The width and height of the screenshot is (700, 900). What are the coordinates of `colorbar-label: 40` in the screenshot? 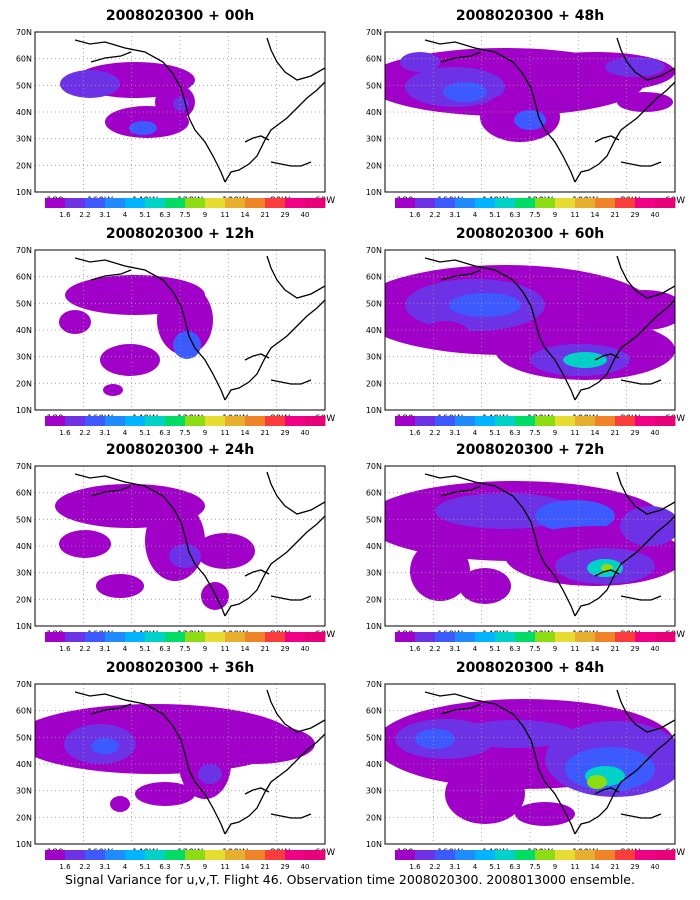 It's located at (655, 649).